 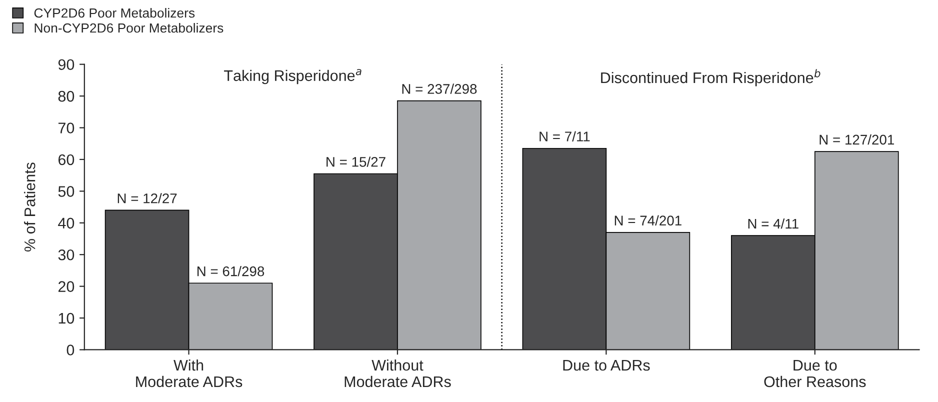 What do you see at coordinates (70, 350) in the screenshot?
I see `y-tick-label: 0` at bounding box center [70, 350].